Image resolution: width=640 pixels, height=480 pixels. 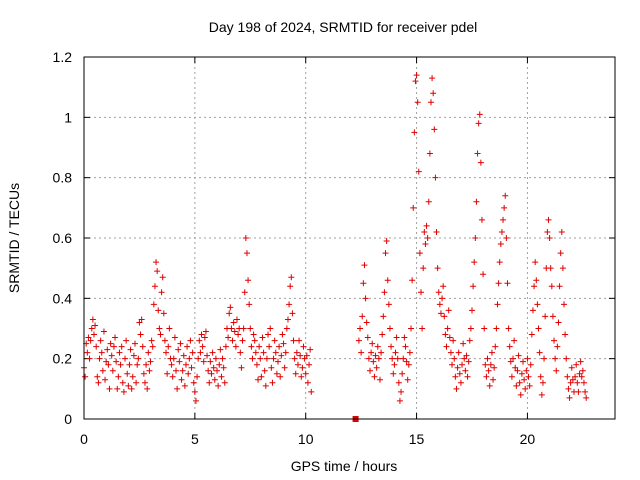 What do you see at coordinates (195, 439) in the screenshot?
I see `x-tick-label: 5` at bounding box center [195, 439].